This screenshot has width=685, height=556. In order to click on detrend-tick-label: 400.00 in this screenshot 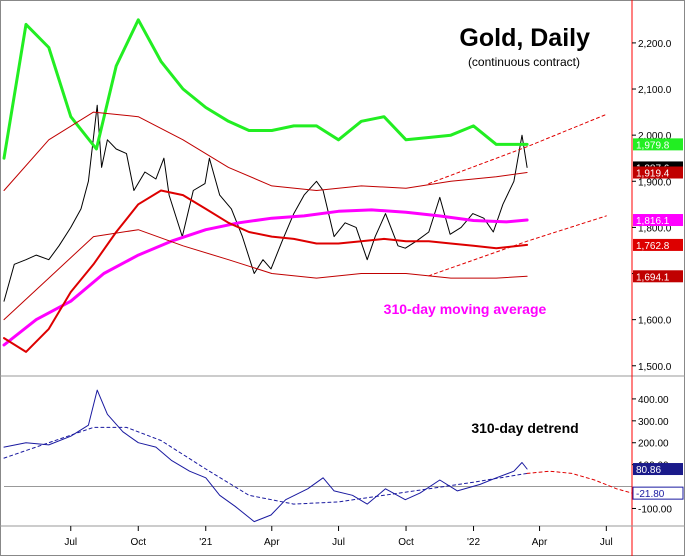, I will do `click(653, 400)`.